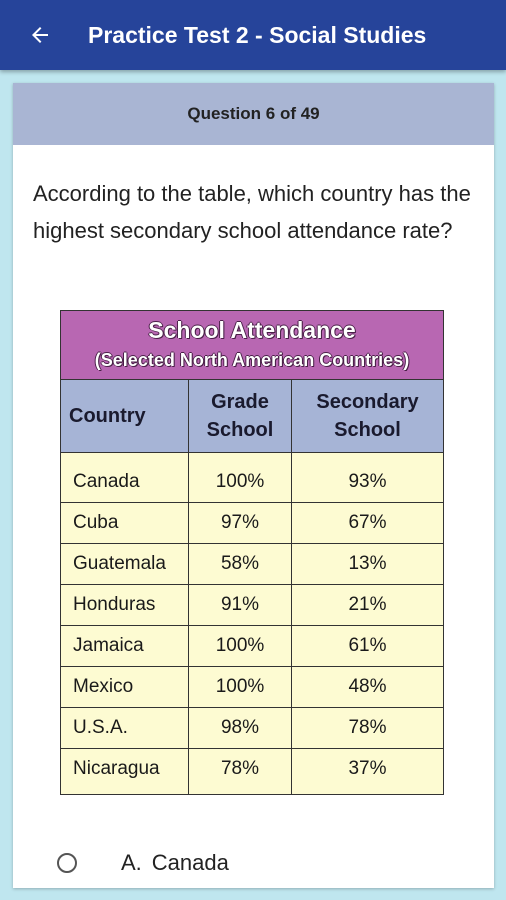 The height and width of the screenshot is (900, 506). I want to click on table-row: Canada 100% 93%, so click(252, 477).